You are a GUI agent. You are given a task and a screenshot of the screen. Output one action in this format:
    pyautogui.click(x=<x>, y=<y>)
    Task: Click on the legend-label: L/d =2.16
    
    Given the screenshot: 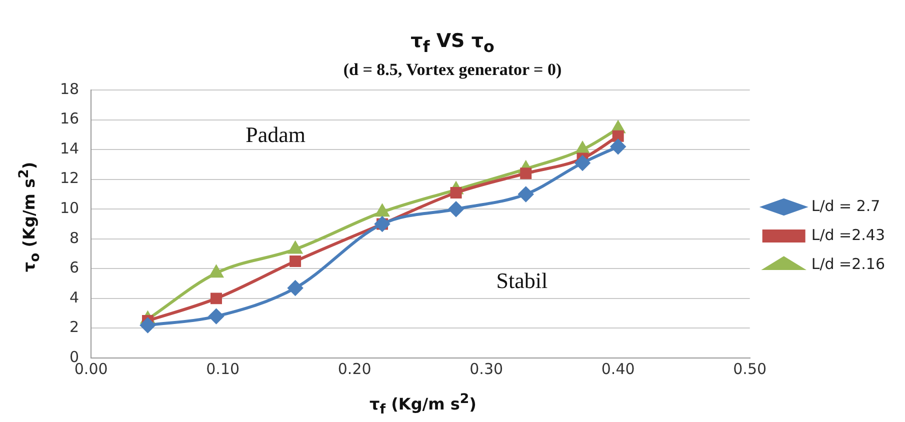 What is the action you would take?
    pyautogui.click(x=848, y=263)
    